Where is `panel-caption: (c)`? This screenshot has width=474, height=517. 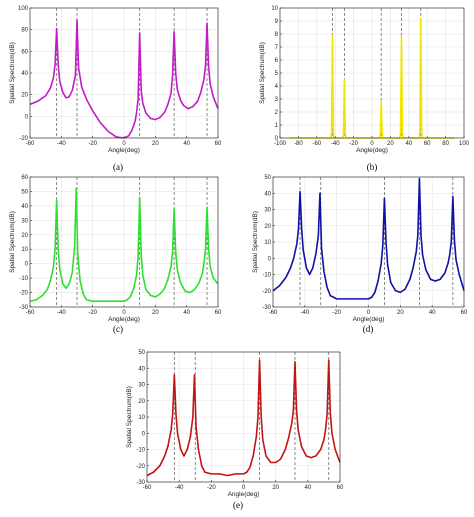
panel-caption: (c) is located at coordinates (118, 329).